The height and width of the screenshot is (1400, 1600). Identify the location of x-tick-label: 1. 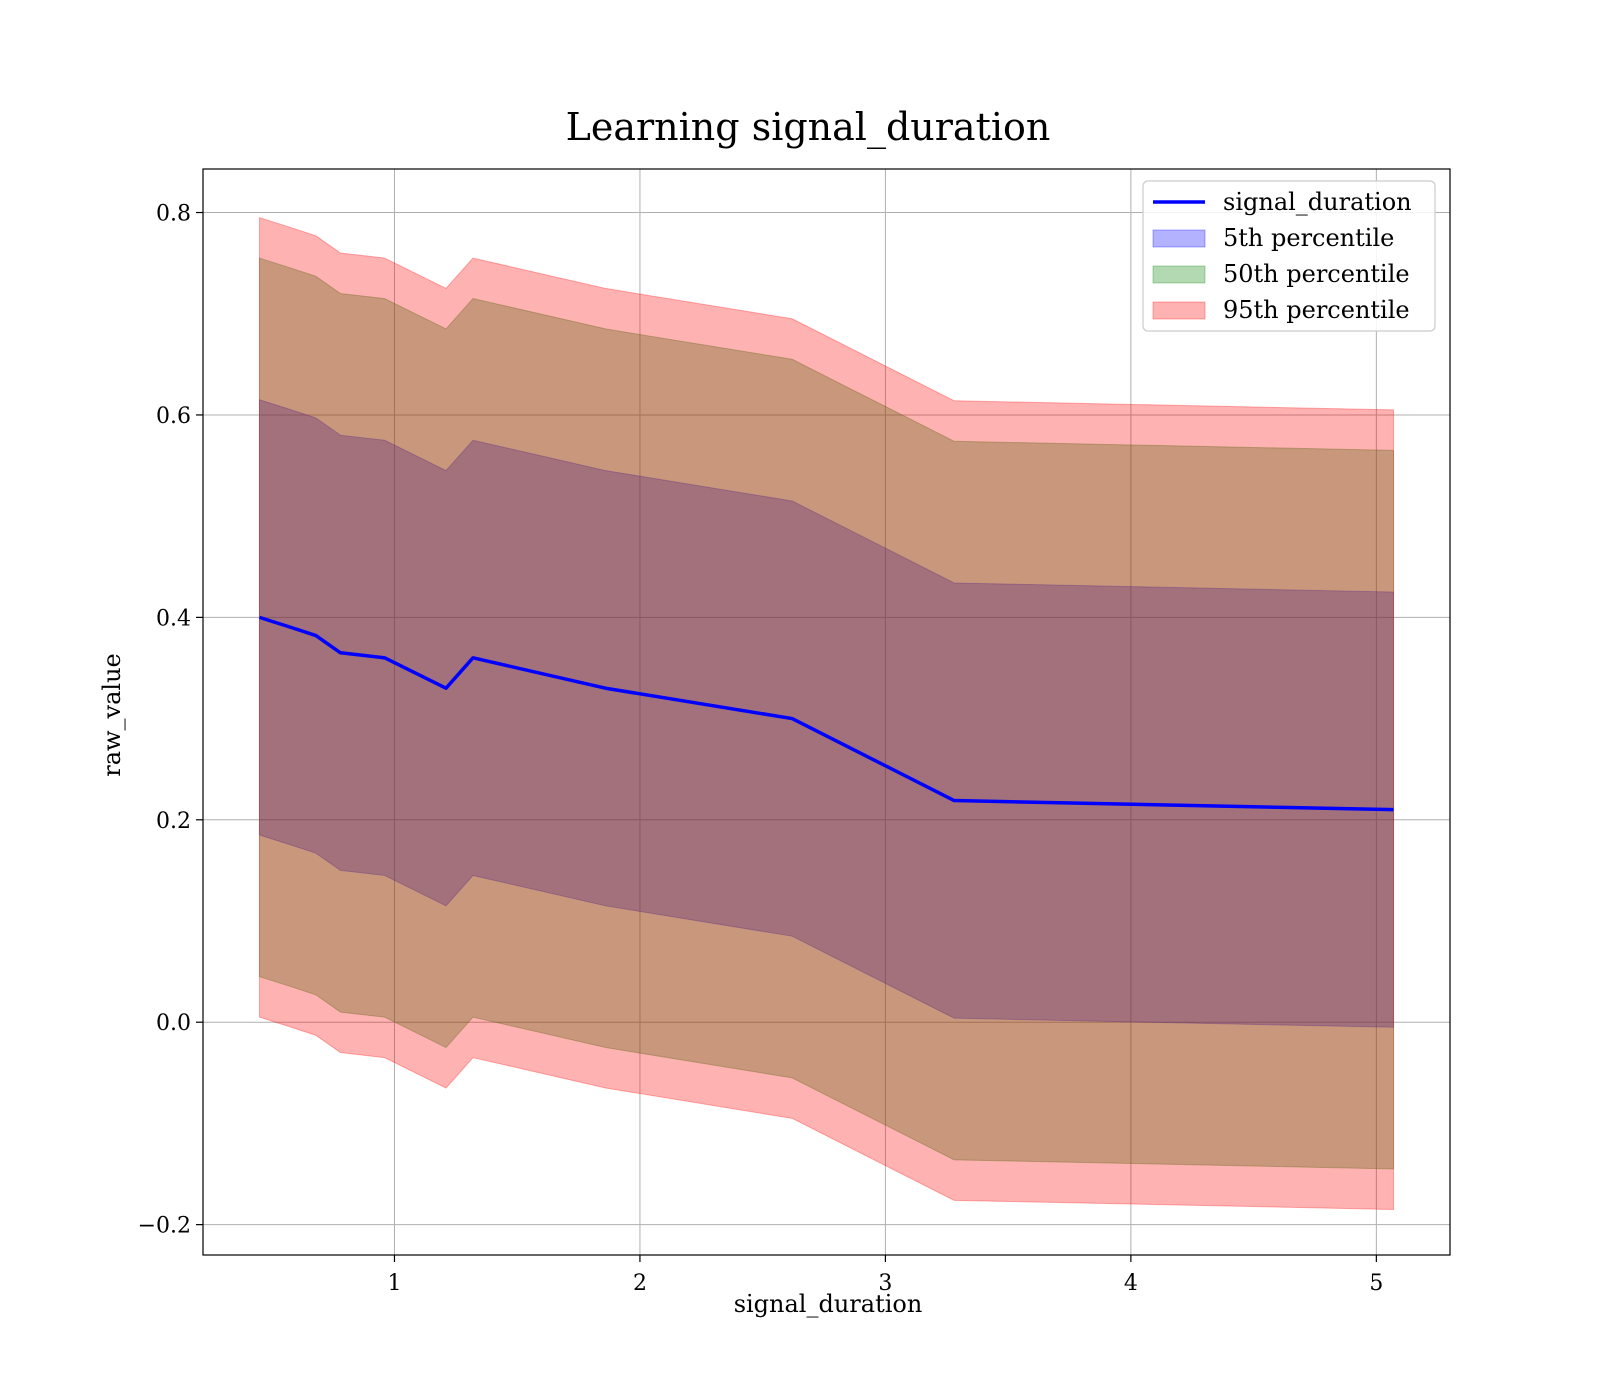
(394, 1283).